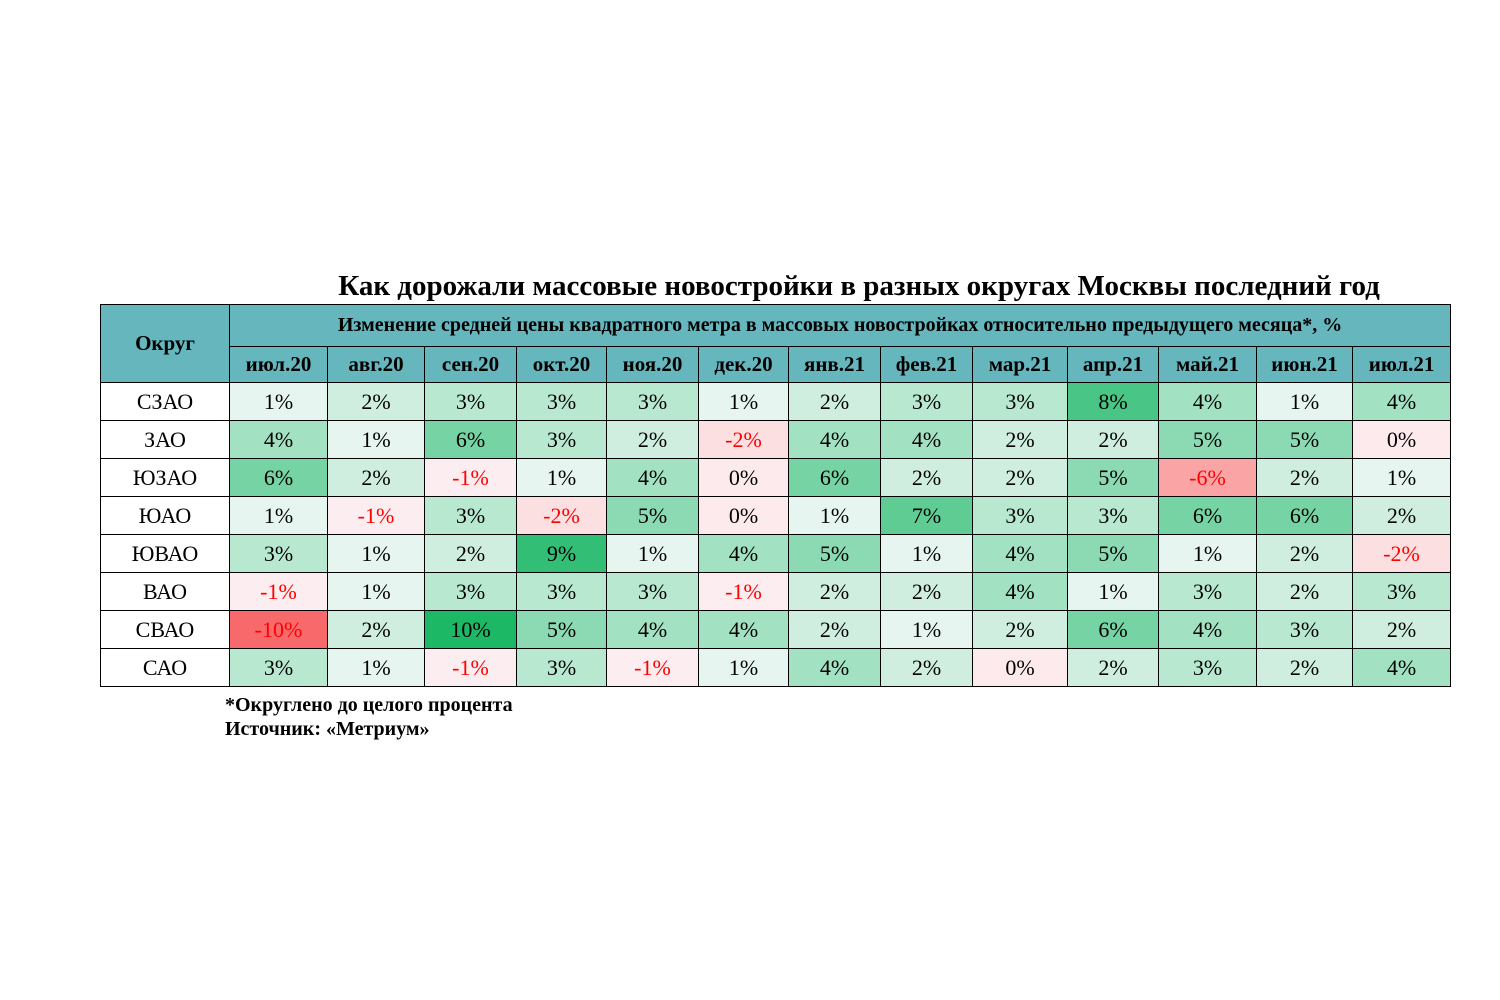  I want to click on heatmap-cell: 9%, so click(561, 553).